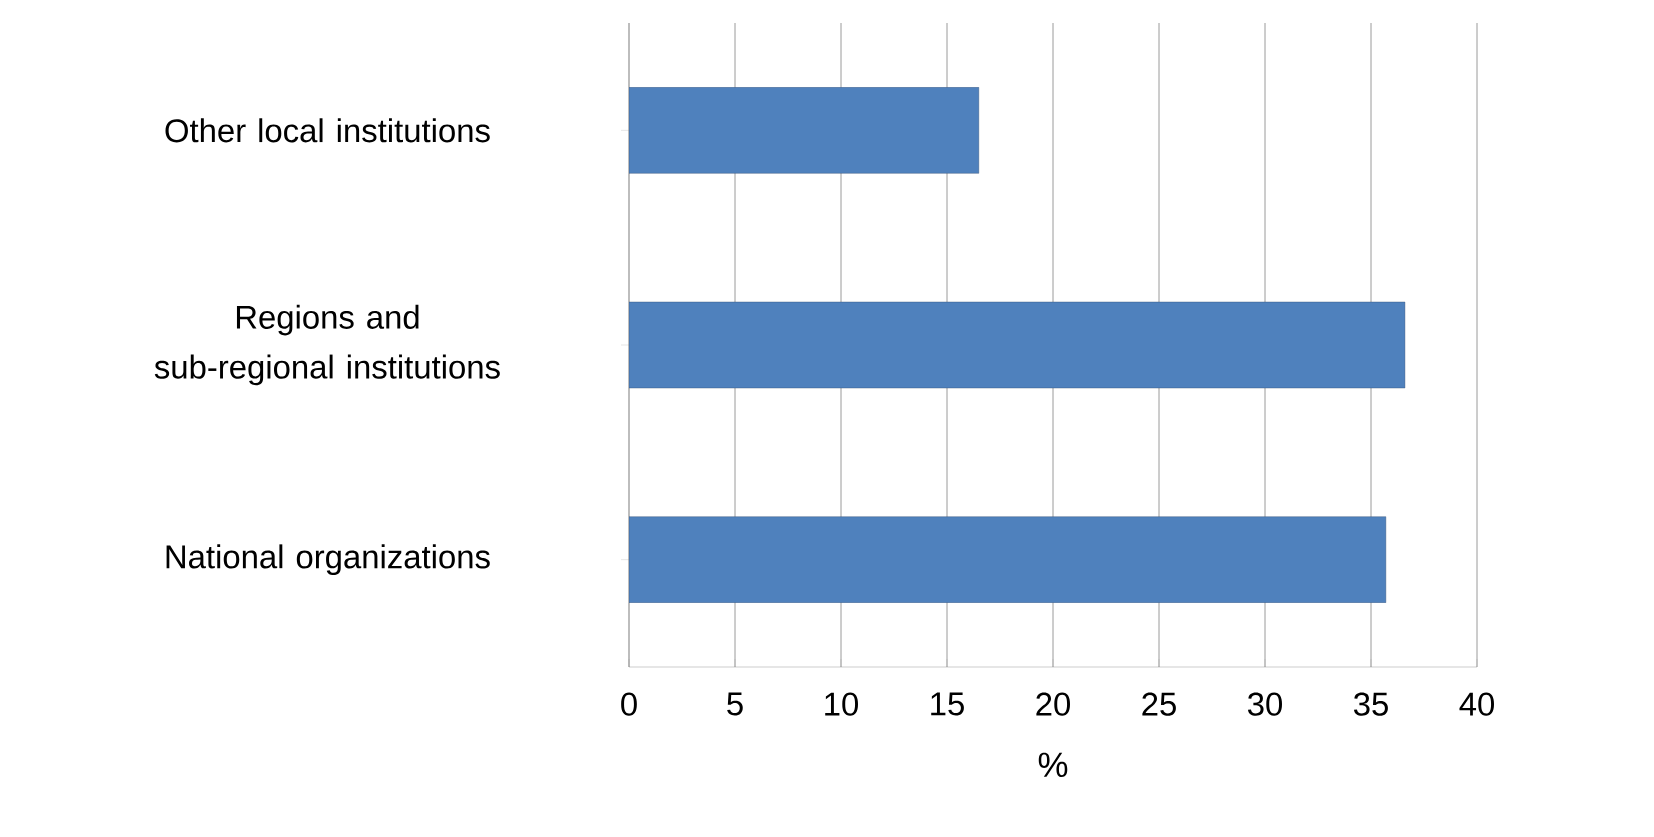  What do you see at coordinates (327, 130) in the screenshot?
I see `y-tick-label: Other local institutions` at bounding box center [327, 130].